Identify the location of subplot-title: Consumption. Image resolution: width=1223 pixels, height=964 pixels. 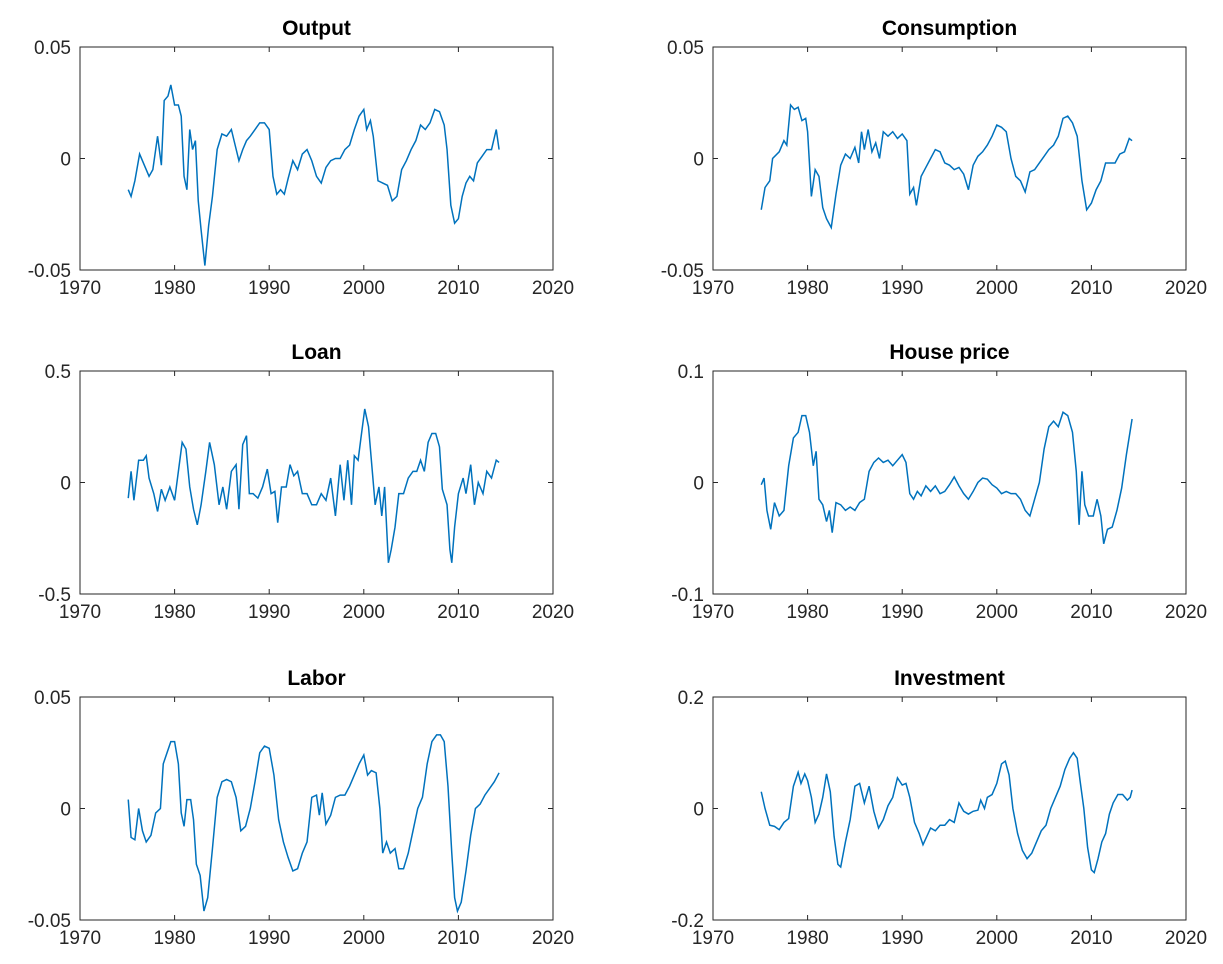
(949, 28).